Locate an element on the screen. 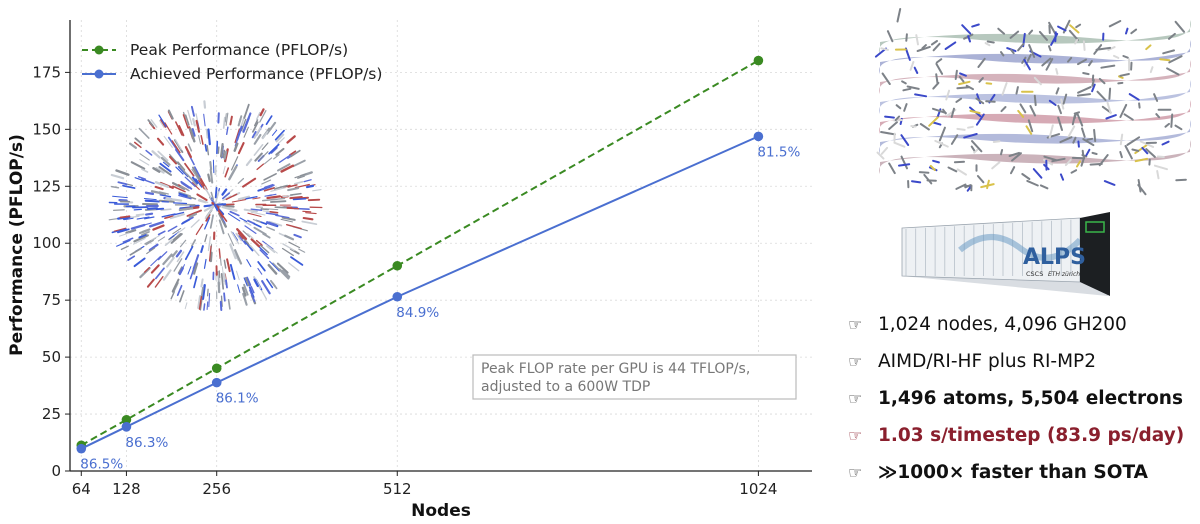 The width and height of the screenshot is (1200, 524). legend-achieved-label: Achieved Performance (PFLOP/s) is located at coordinates (256, 74).